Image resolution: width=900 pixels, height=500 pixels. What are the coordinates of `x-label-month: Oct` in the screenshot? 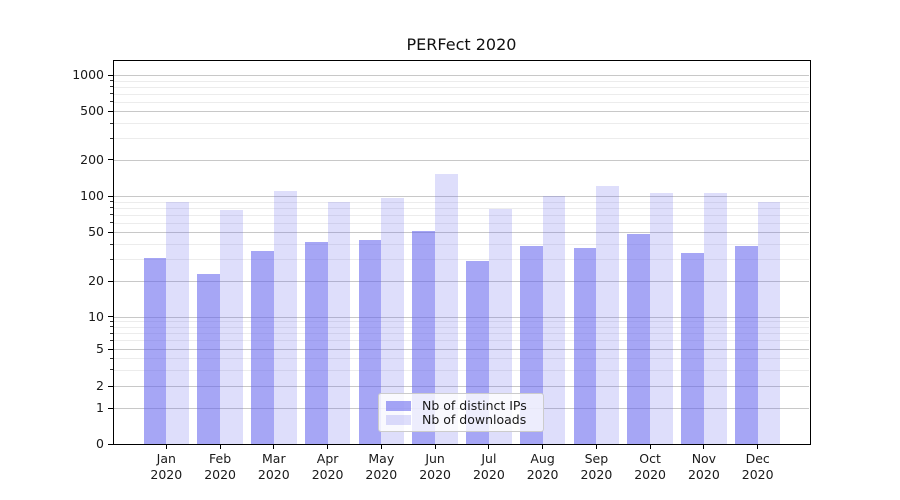 It's located at (650, 458).